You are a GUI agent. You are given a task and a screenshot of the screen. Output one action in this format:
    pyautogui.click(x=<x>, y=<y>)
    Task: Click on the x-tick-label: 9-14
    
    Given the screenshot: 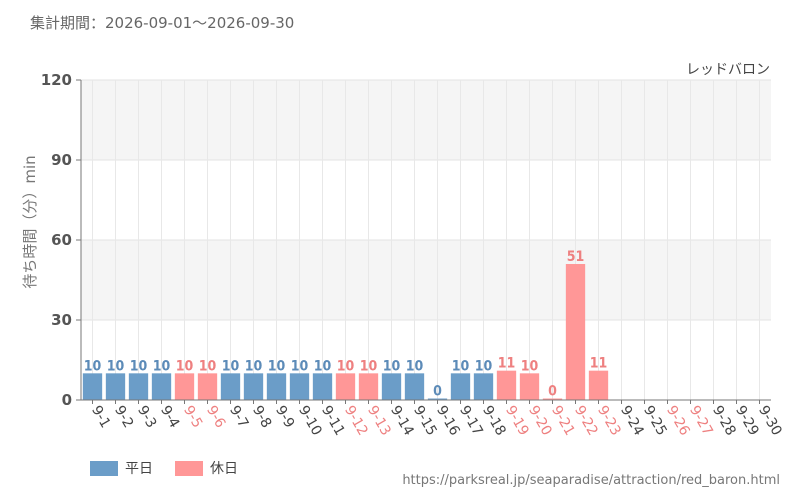 What is the action you would take?
    pyautogui.click(x=402, y=421)
    